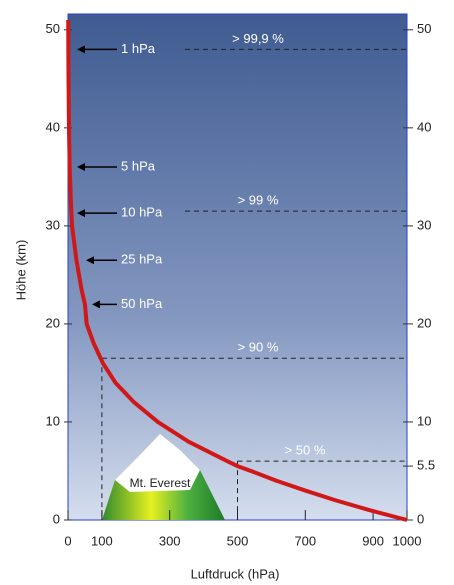  I want to click on y-tick-label: 0, so click(56, 518).